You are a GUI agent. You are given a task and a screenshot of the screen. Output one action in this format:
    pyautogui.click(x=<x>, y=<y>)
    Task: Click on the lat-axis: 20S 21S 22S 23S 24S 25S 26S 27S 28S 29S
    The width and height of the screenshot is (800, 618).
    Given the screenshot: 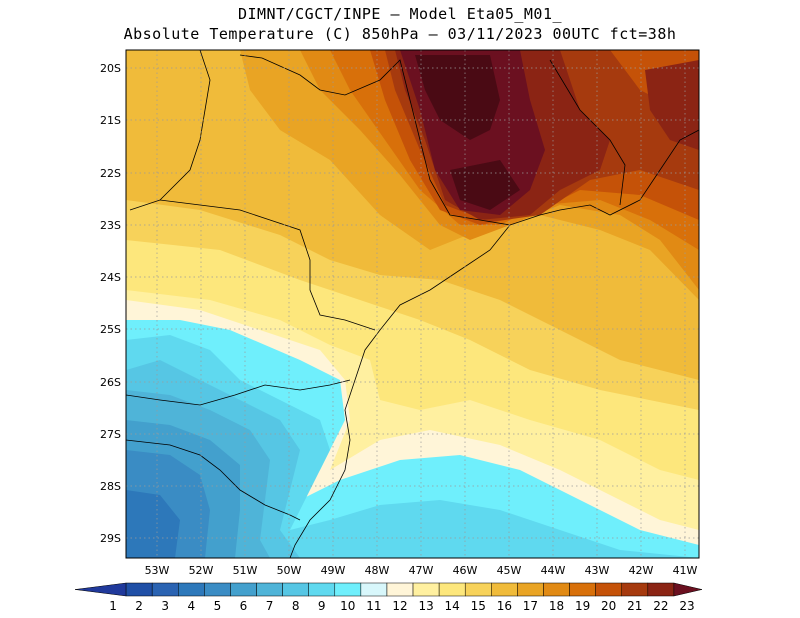 What is the action you would take?
    pyautogui.click(x=110, y=303)
    